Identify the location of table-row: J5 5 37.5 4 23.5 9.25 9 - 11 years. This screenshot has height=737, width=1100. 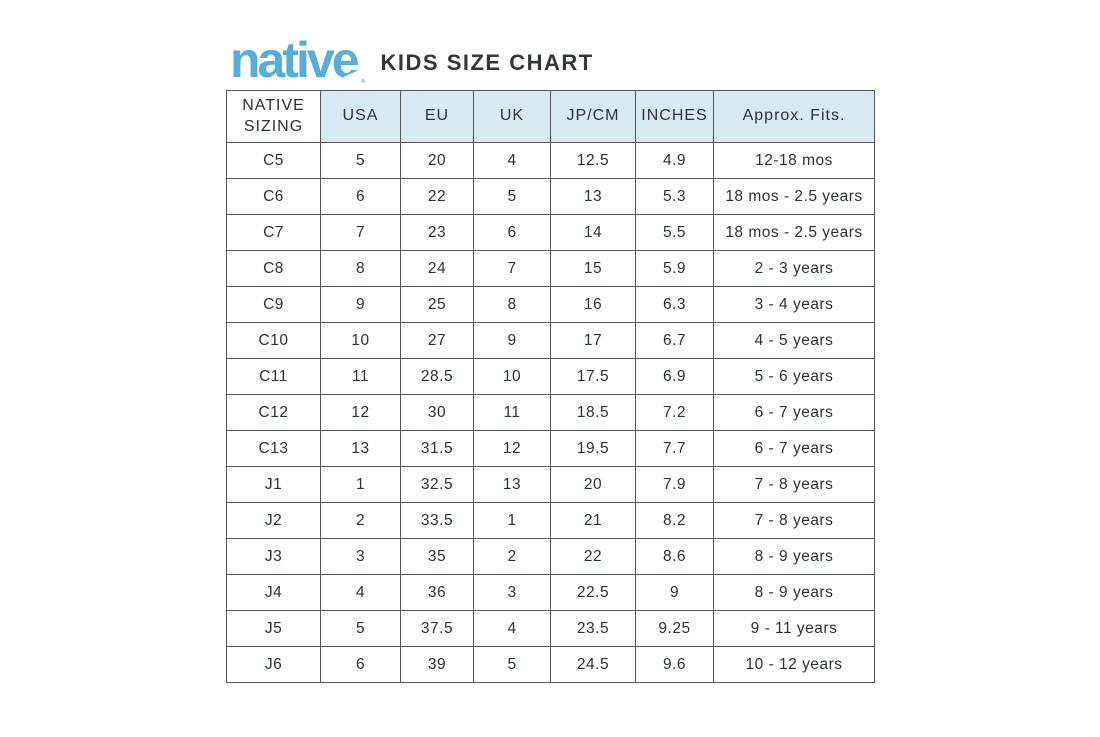
(550, 628).